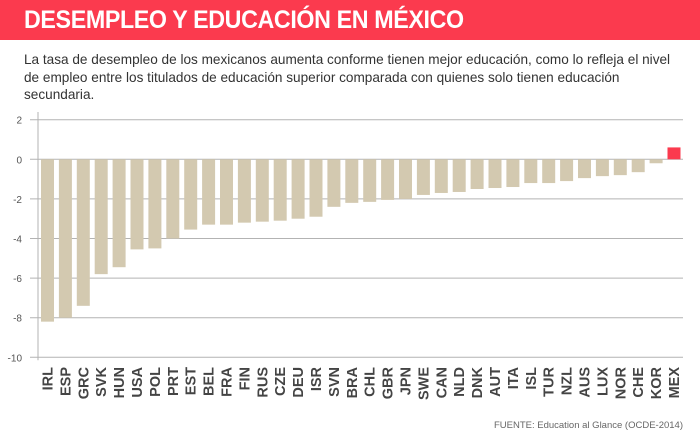  I want to click on bar-cze, so click(280, 190).